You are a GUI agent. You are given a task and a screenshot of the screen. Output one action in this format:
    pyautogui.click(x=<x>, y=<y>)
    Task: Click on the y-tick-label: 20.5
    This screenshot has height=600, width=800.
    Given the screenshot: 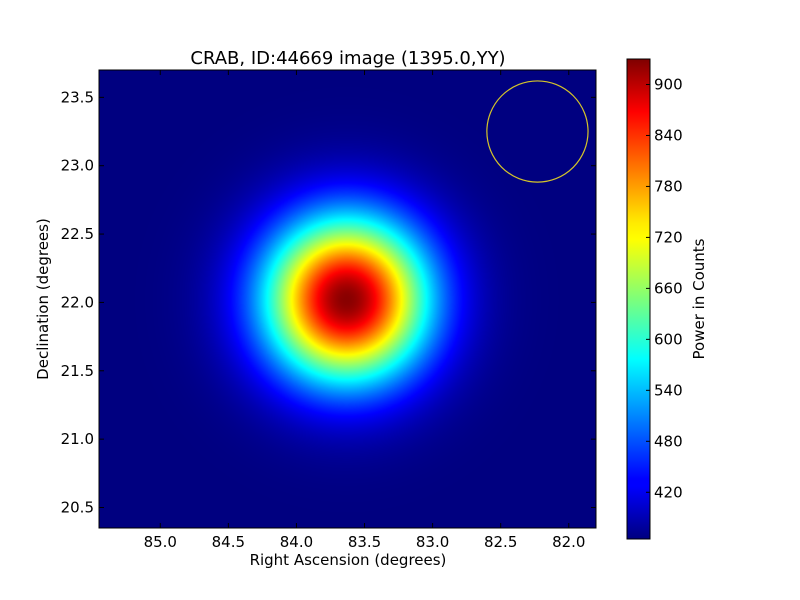 What is the action you would take?
    pyautogui.click(x=77, y=507)
    